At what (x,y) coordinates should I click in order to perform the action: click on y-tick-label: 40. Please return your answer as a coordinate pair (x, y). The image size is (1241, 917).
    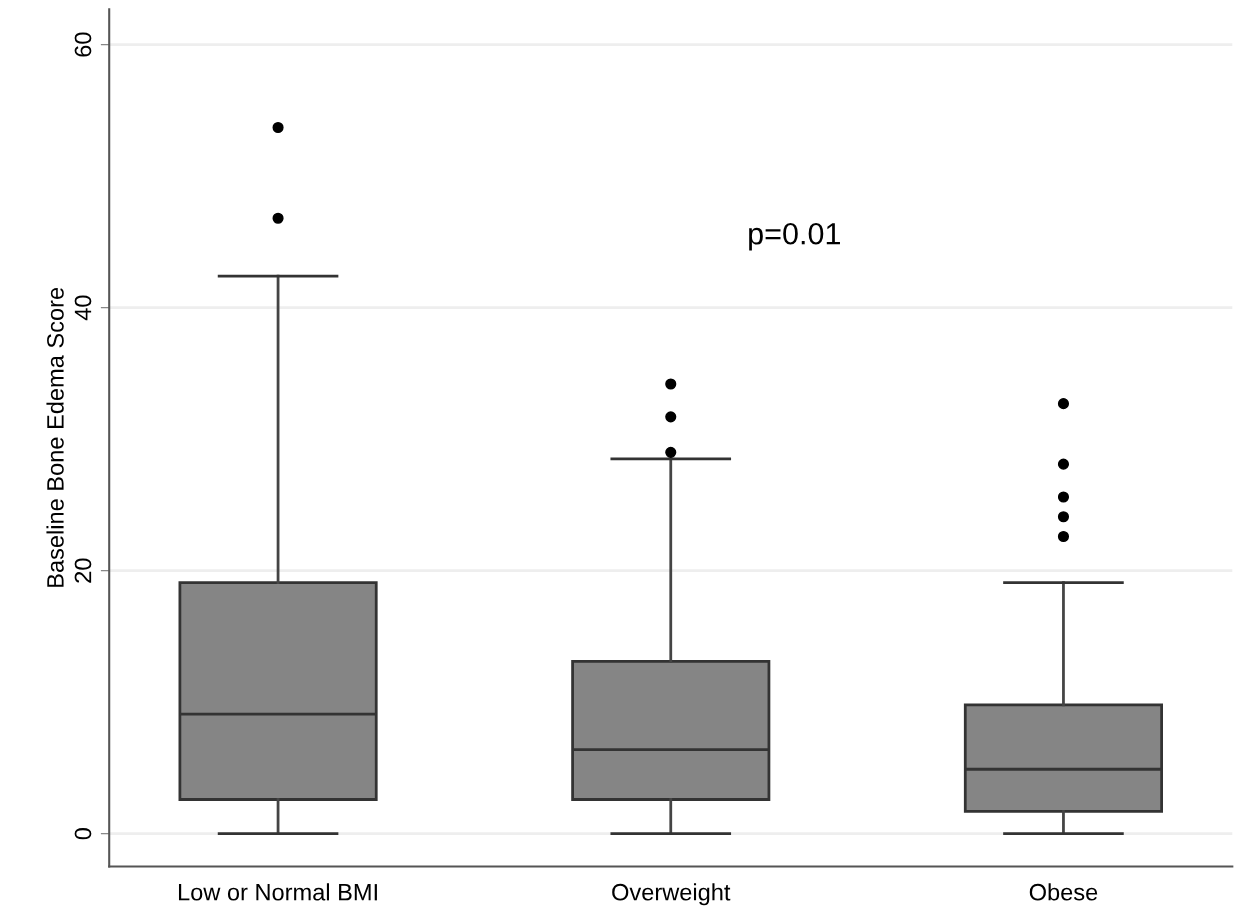
    Looking at the image, I should click on (83, 308).